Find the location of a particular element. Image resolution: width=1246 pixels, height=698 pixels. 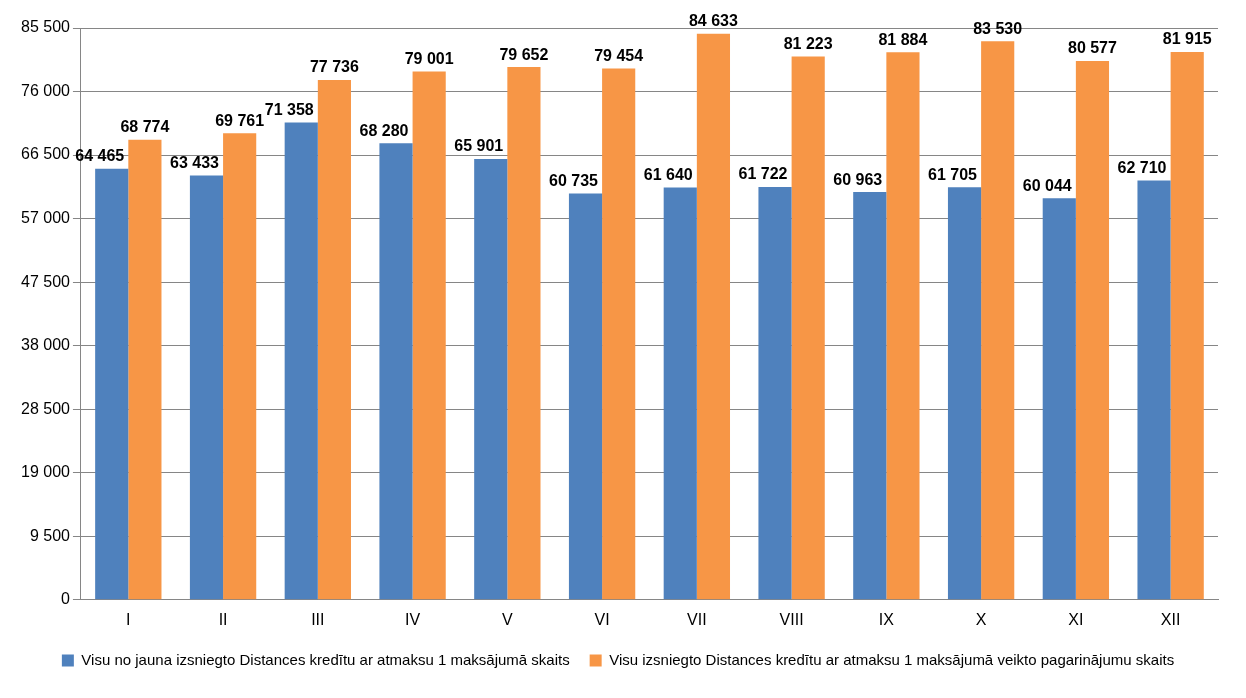

data-label: 60 963 is located at coordinates (858, 179).